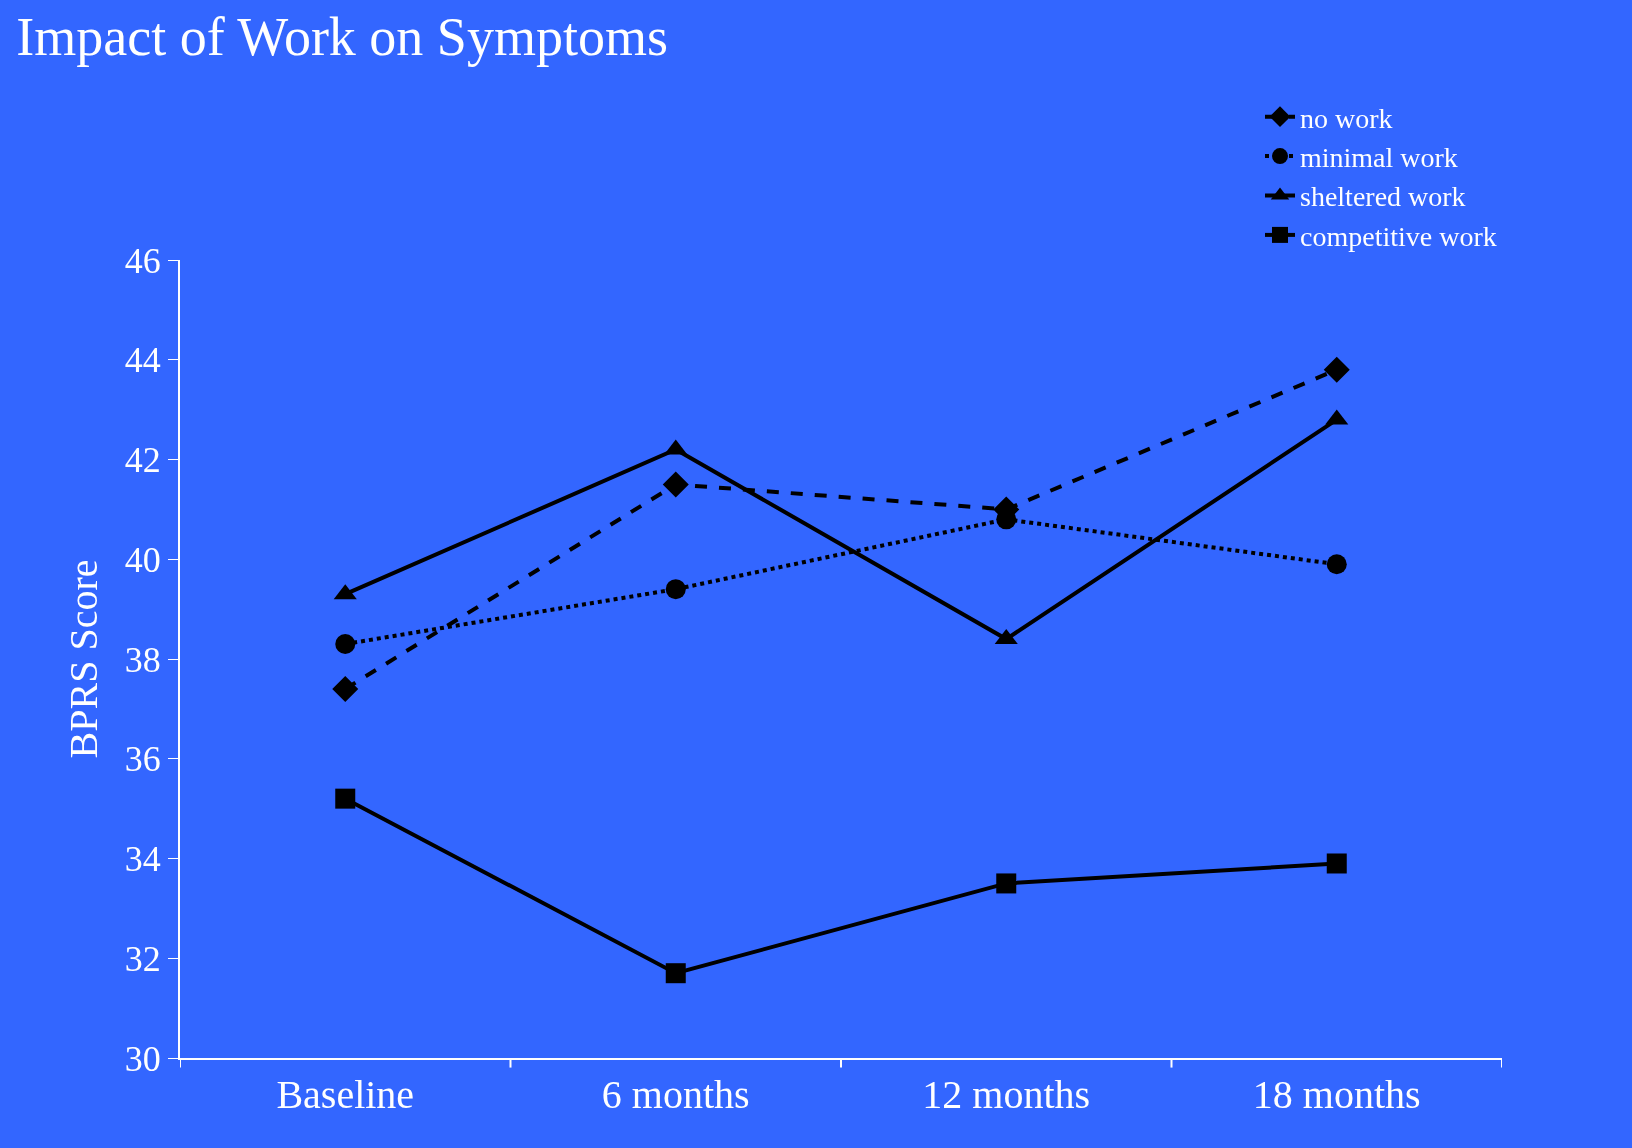  Describe the element at coordinates (1346, 118) in the screenshot. I see `legend-label: no work` at that location.